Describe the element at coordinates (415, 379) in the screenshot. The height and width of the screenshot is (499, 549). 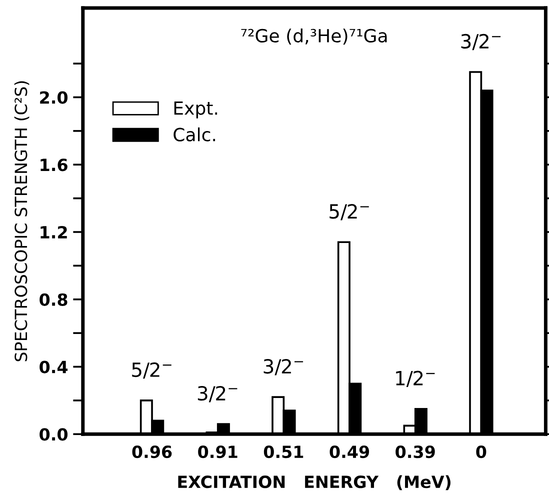
I see `annotation: 1/2$^{−}$` at that location.